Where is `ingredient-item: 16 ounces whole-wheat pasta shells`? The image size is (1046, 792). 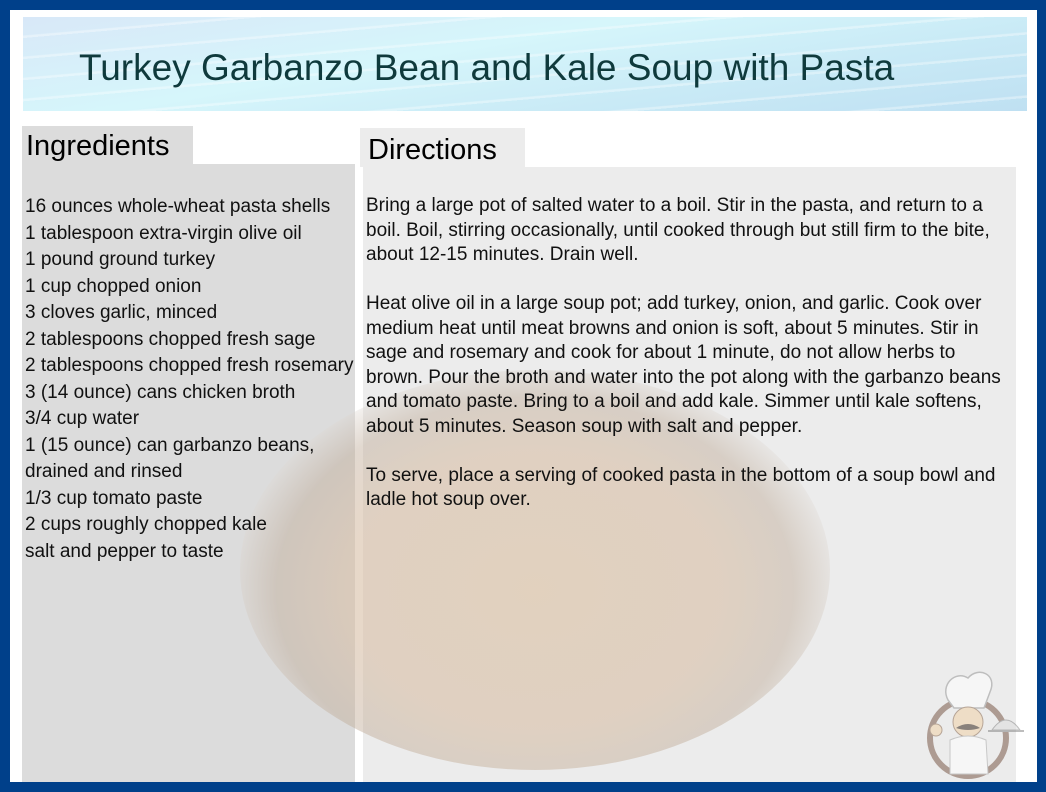
ingredient-item: 16 ounces whole-wheat pasta shells is located at coordinates (178, 206).